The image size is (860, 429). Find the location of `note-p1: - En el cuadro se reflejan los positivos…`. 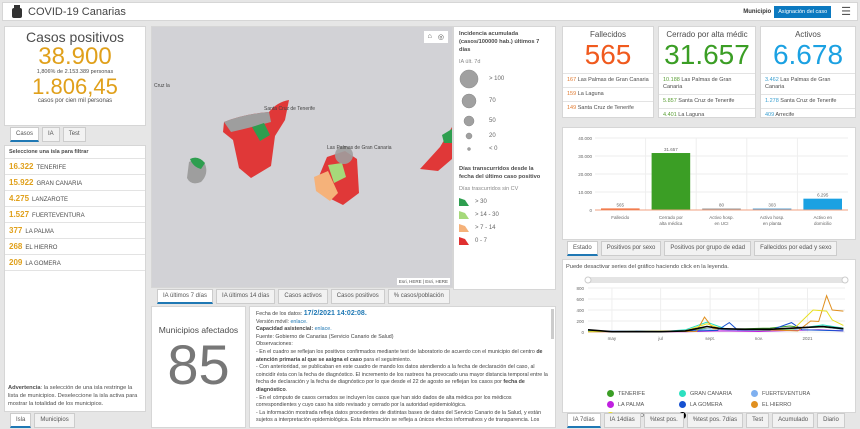

note-p1: - En el cuadro se reflejan los positivos… is located at coordinates (402, 356).